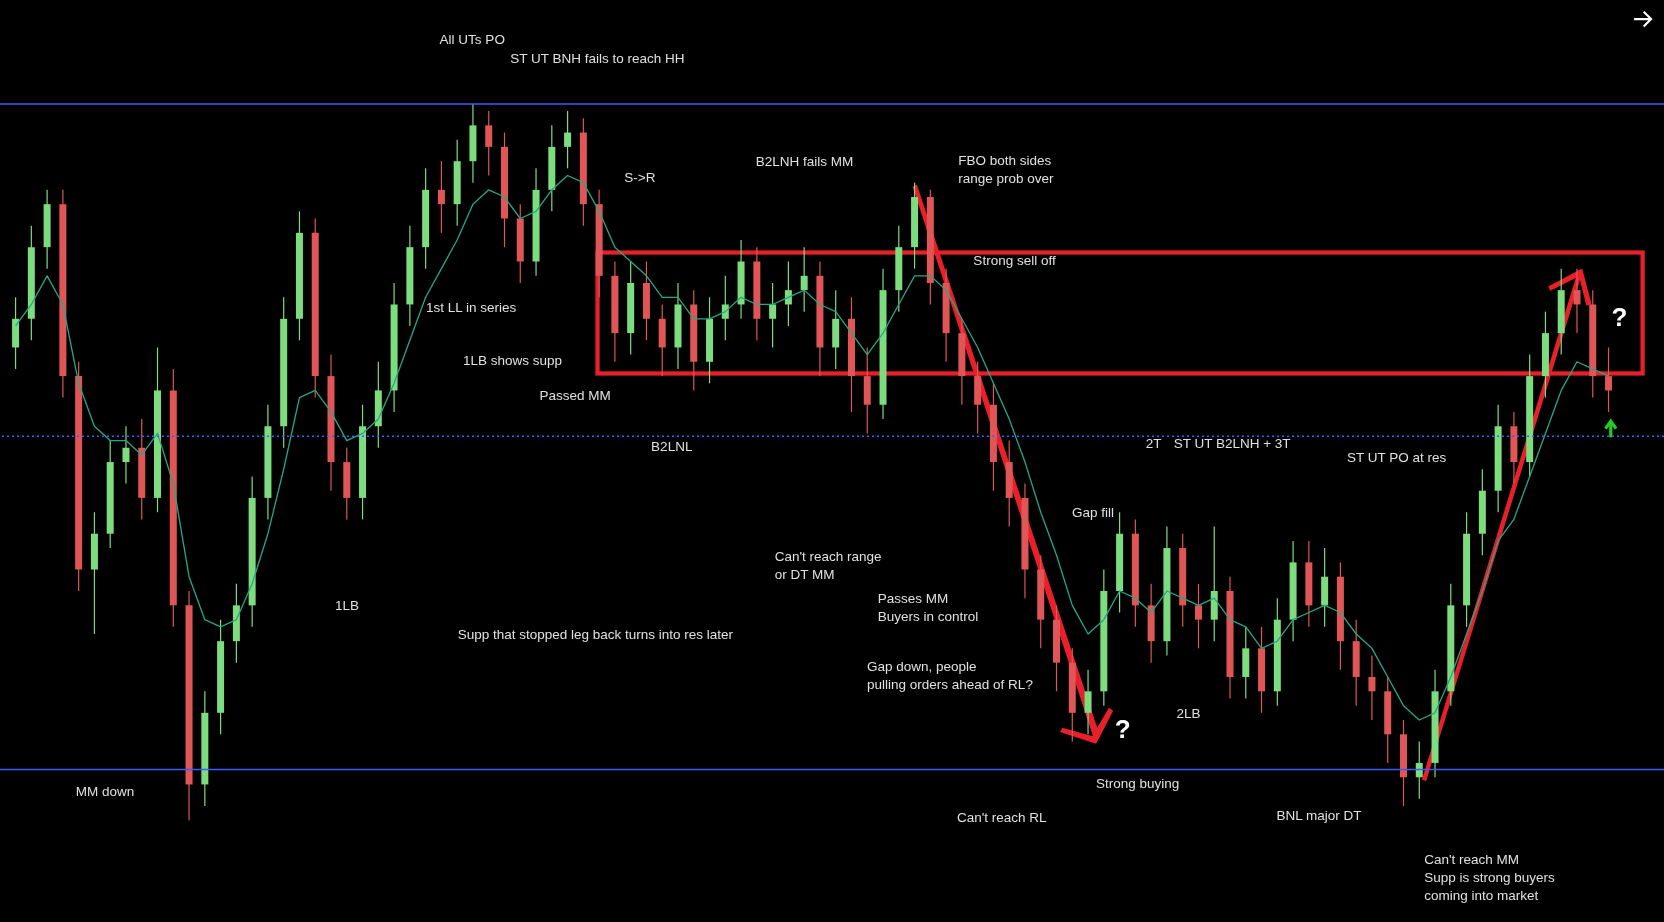 This screenshot has height=922, width=1664. Describe the element at coordinates (595, 634) in the screenshot. I see `annotation: Supp that stopped leg back turns into res later` at that location.